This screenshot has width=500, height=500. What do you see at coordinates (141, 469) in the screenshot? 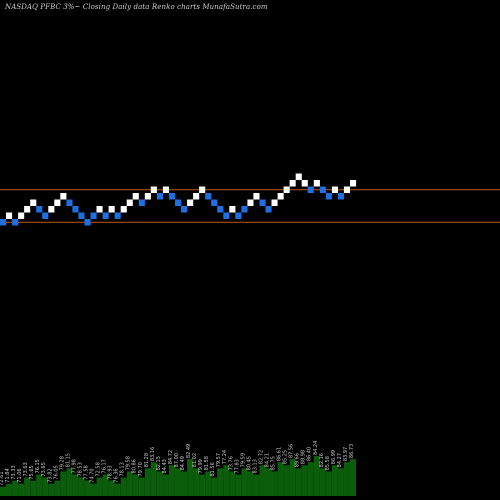
I see `volume-label: 79.70` at bounding box center [141, 469].